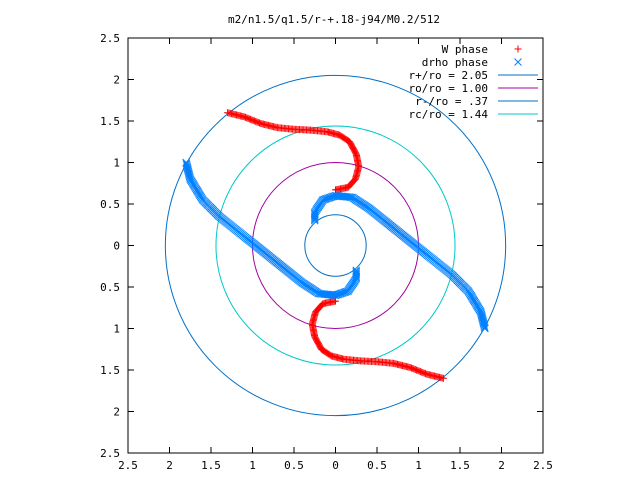 The image size is (640, 480). What do you see at coordinates (448, 88) in the screenshot?
I see `legend-label: ro/ro = 1.00` at bounding box center [448, 88].